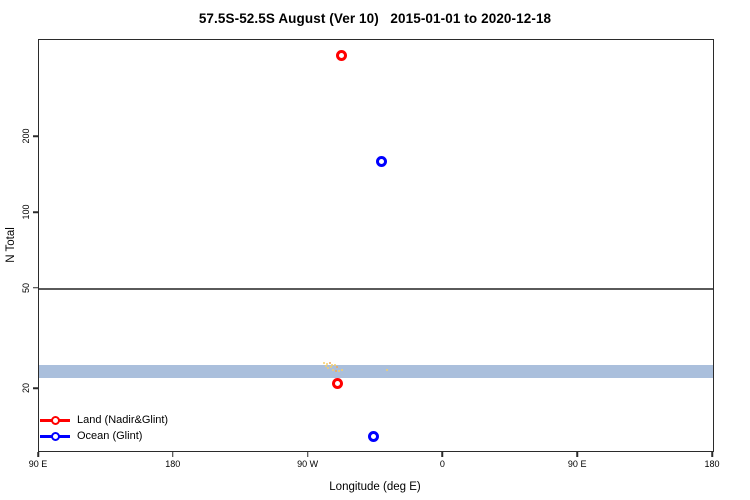 The width and height of the screenshot is (750, 500). I want to click on y-tick-label: 200, so click(26, 136).